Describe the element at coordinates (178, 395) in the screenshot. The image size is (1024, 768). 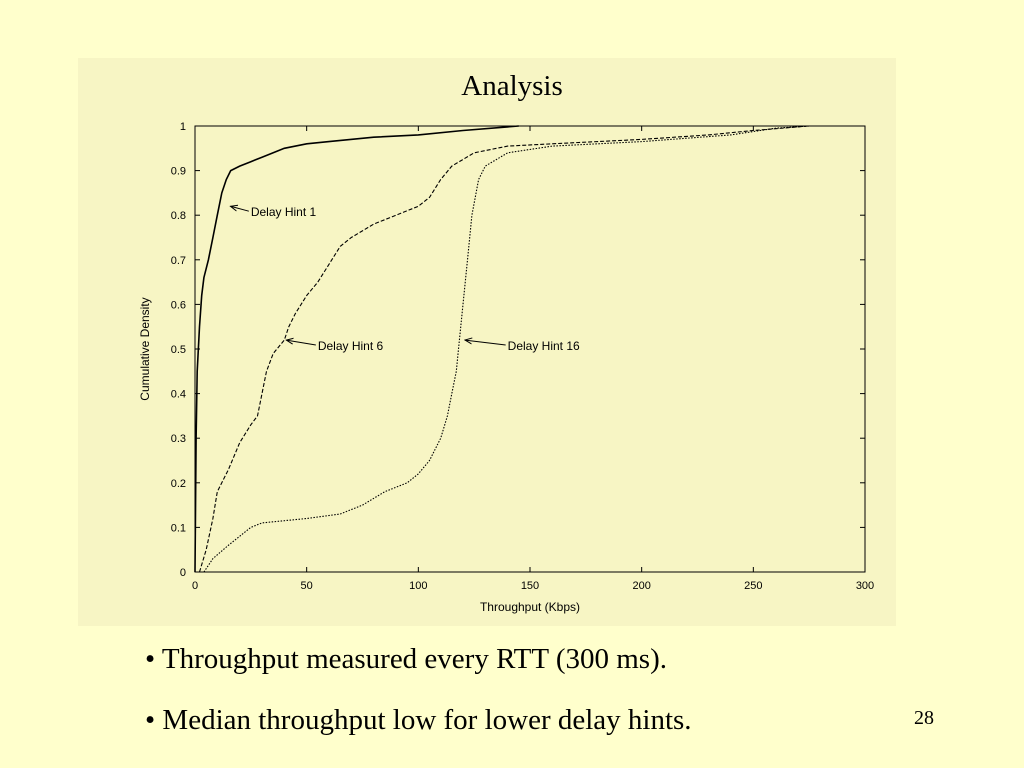
I see `y-tick-label: 0.4` at that location.